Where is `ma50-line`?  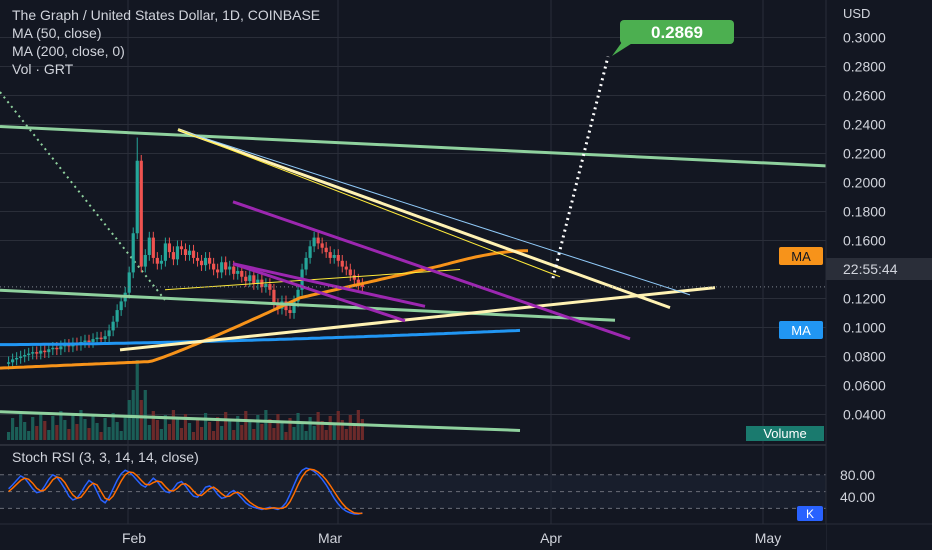 ma50-line is located at coordinates (264, 309).